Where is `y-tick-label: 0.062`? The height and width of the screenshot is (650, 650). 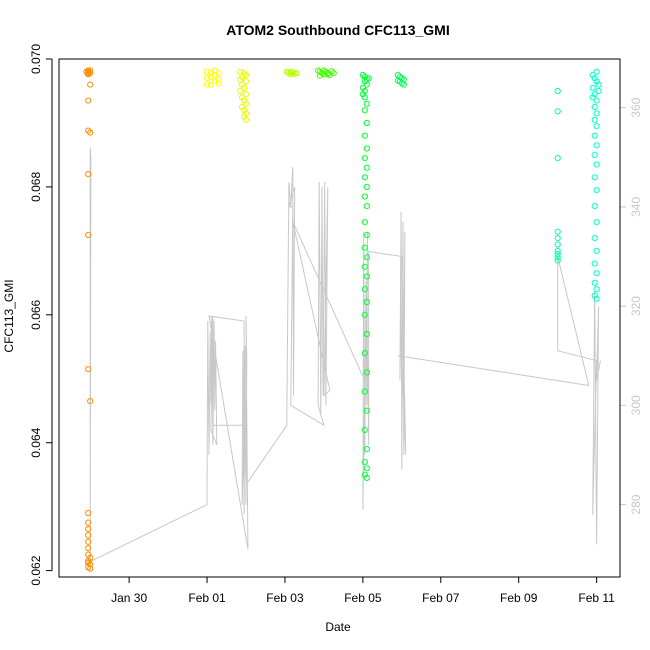 y-tick-label: 0.062 is located at coordinates (36, 570).